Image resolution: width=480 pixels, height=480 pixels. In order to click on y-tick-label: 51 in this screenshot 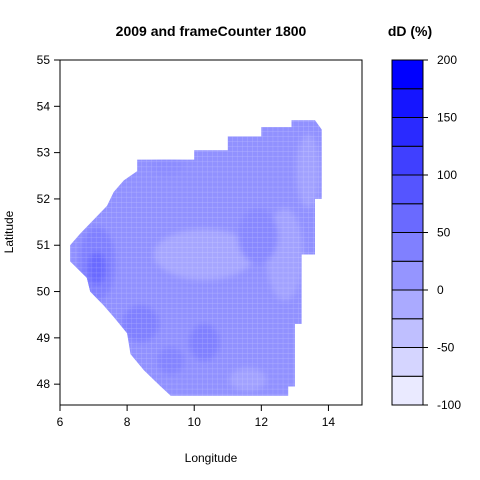, I will do `click(44, 245)`.